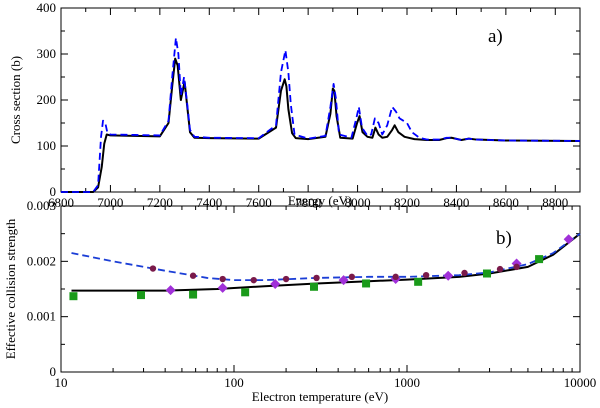  What do you see at coordinates (160, 202) in the screenshot?
I see `panel-a-x-tick-label: 7200` at bounding box center [160, 202].